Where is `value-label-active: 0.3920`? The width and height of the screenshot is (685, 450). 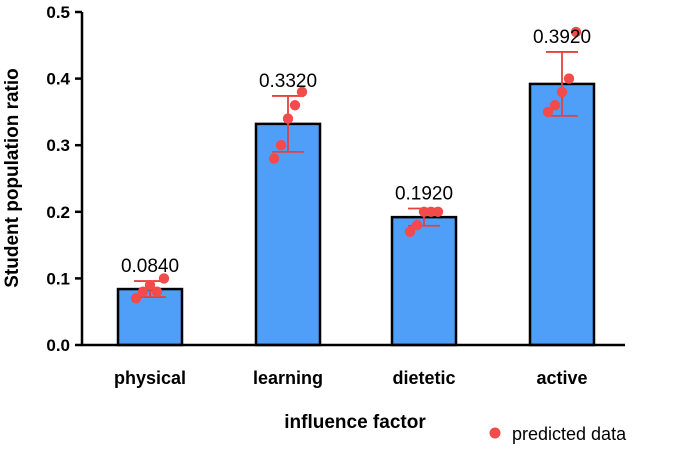
value-label-active: 0.3920 is located at coordinates (562, 37).